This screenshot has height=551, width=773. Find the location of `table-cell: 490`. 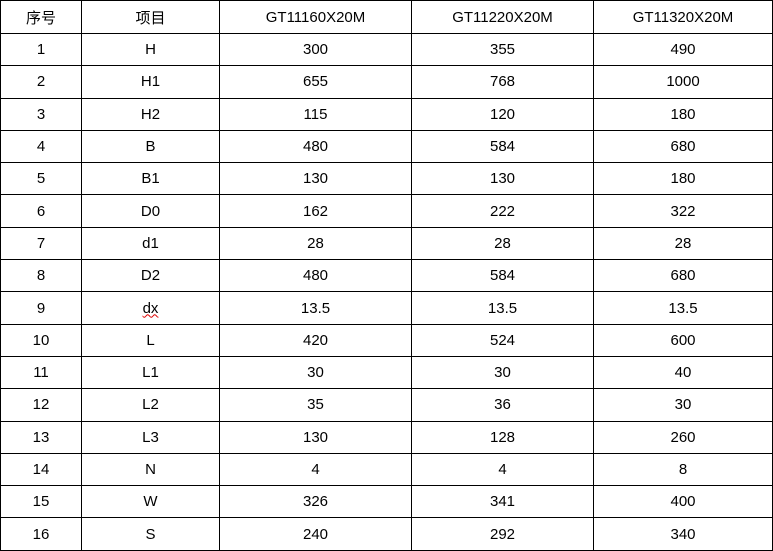

table-cell: 490 is located at coordinates (683, 49).